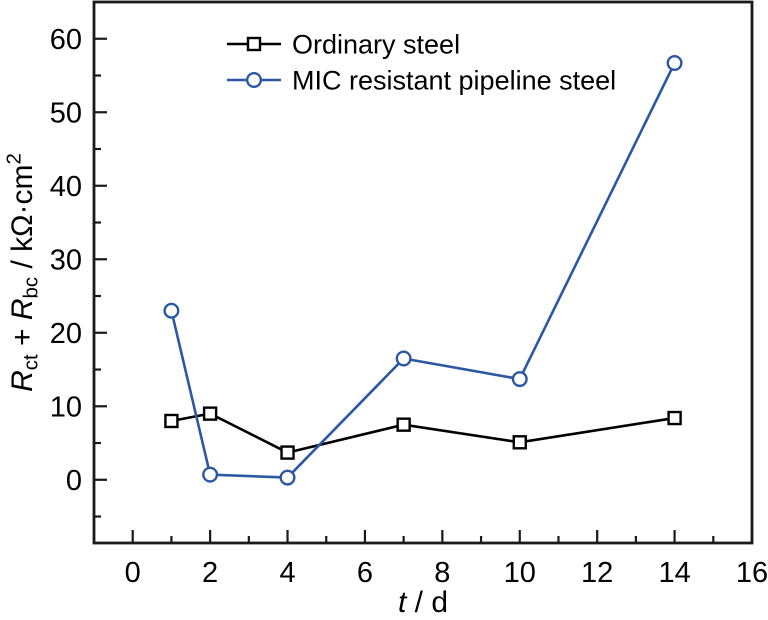  I want to click on y-axis-tick-label: 40, so click(66, 187).